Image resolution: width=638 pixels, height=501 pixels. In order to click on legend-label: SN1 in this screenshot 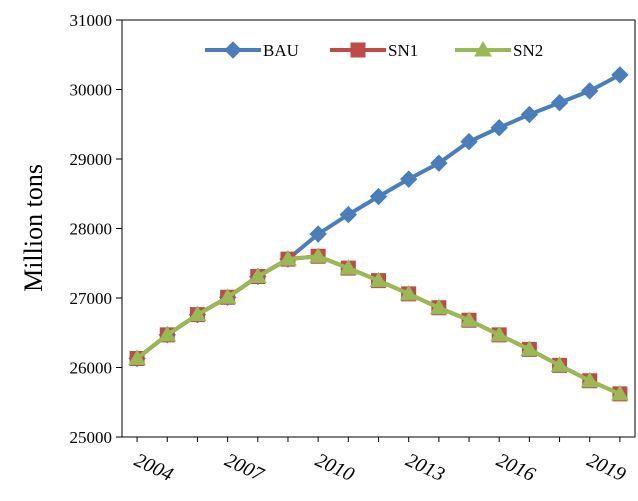, I will do `click(403, 50)`.